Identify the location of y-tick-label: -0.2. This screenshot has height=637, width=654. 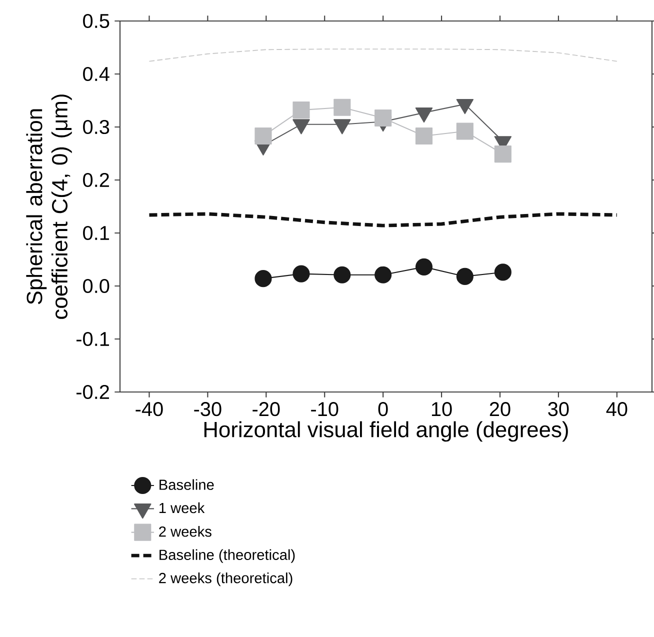
(92, 392).